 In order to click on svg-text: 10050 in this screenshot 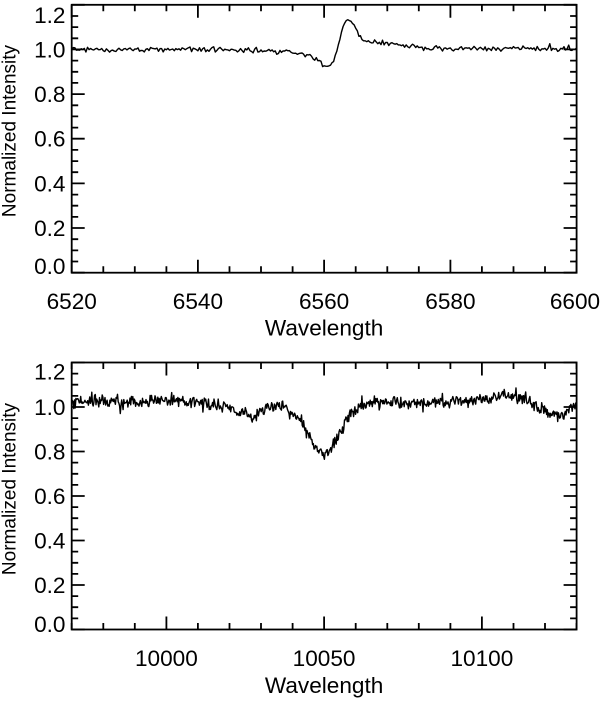, I will do `click(324, 658)`.